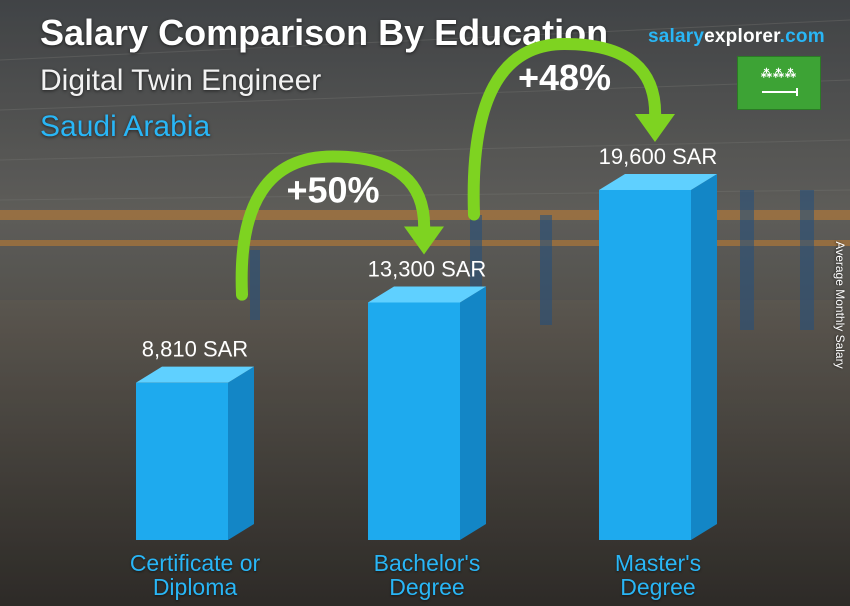 This screenshot has height=606, width=850. What do you see at coordinates (195, 587) in the screenshot?
I see `category-label-line: Diploma` at bounding box center [195, 587].